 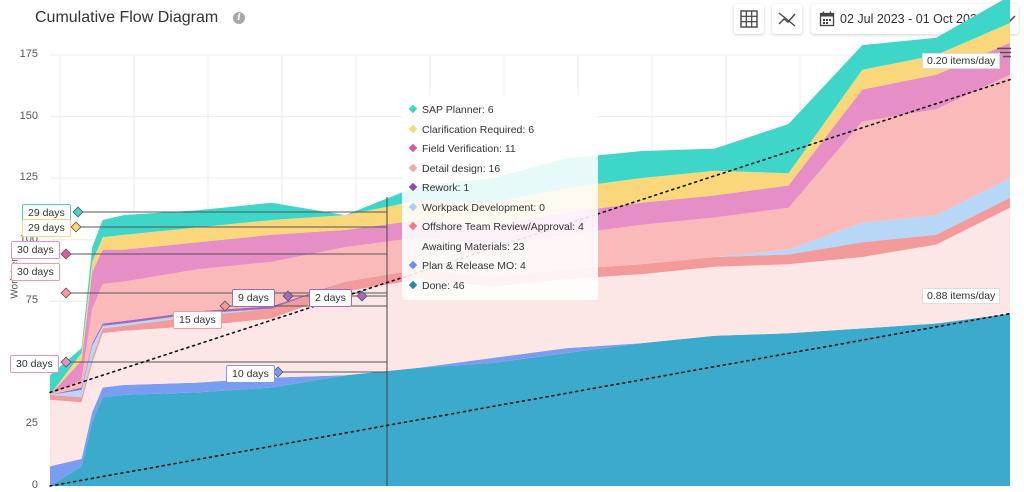 I want to click on tooltip-row: Rework: 1, so click(x=439, y=188).